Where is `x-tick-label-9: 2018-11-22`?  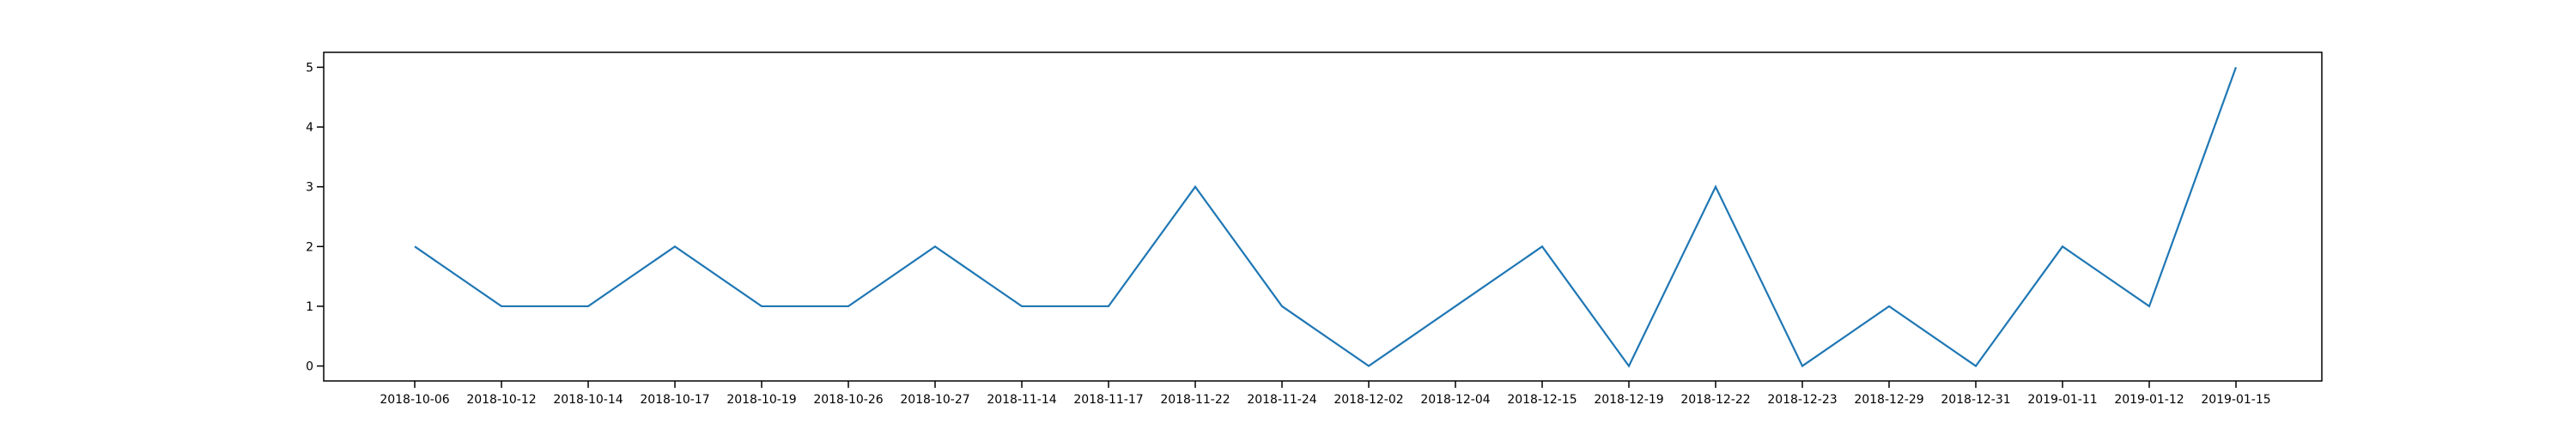
x-tick-label-9: 2018-11-22 is located at coordinates (1195, 400).